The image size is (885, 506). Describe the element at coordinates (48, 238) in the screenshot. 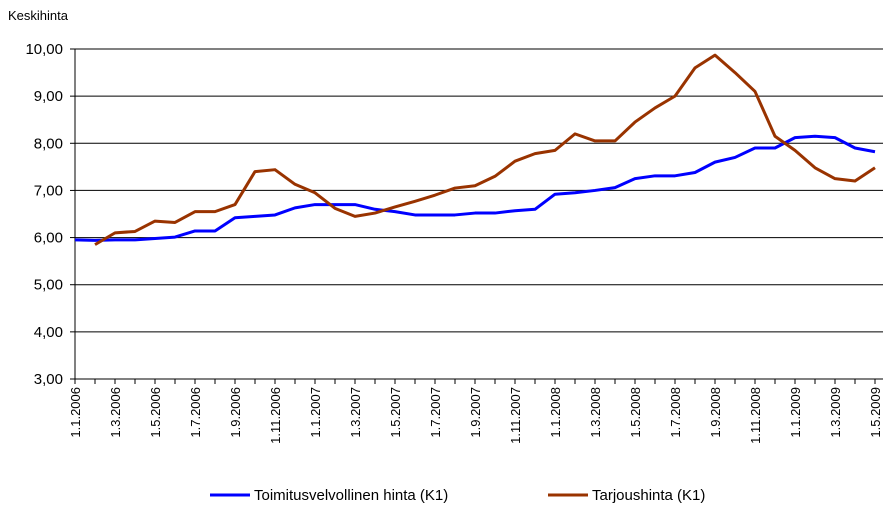

I see `y-tick-label: 6,00` at that location.